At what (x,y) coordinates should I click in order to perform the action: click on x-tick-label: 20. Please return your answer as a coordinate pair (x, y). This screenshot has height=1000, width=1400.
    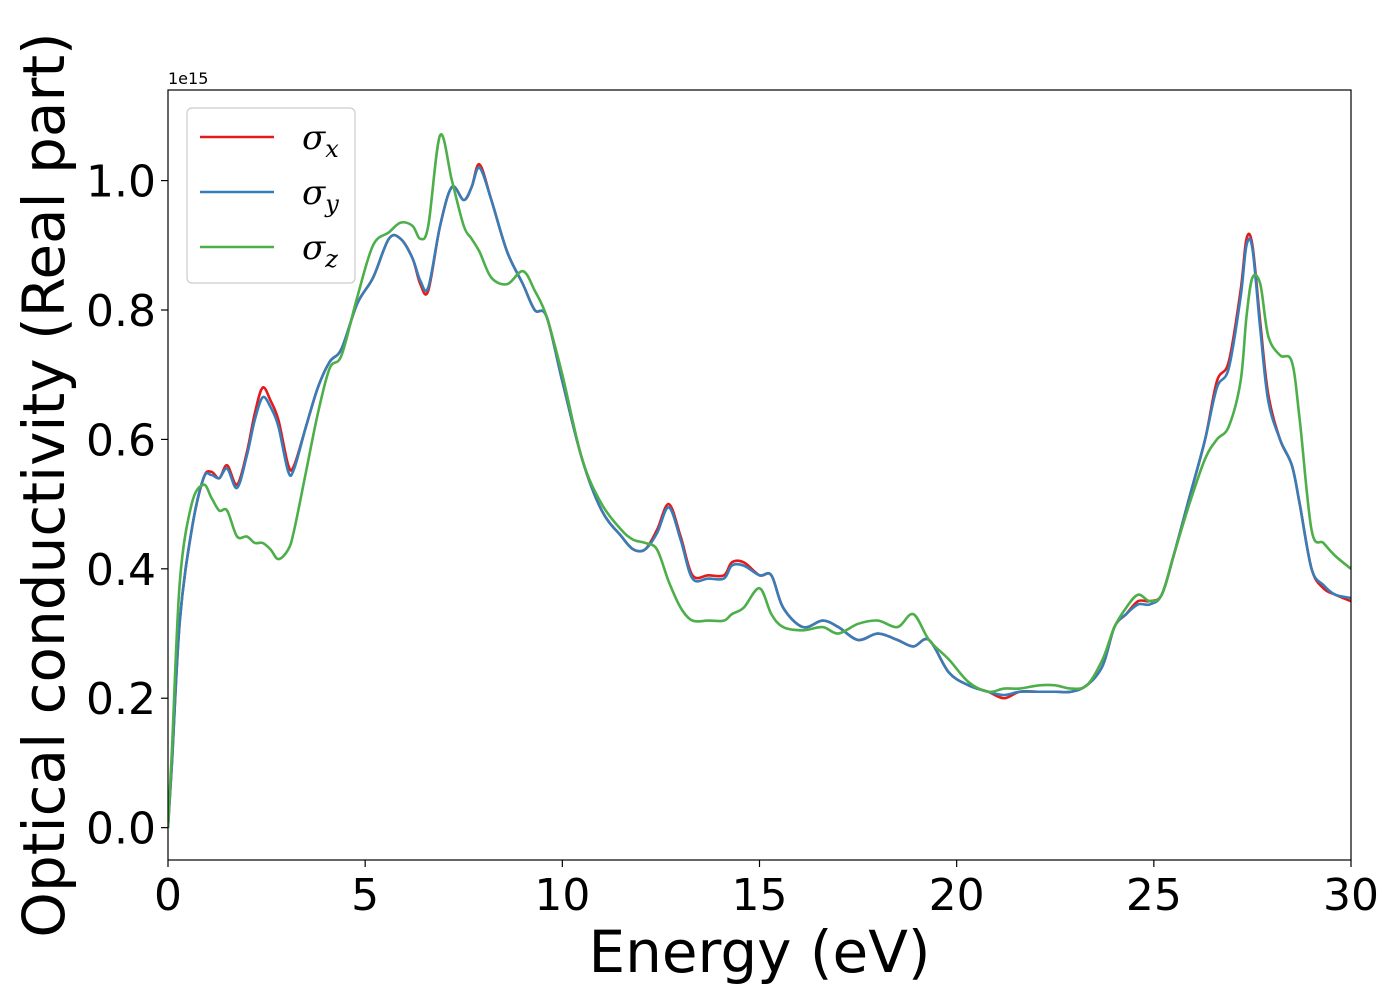
    Looking at the image, I should click on (957, 895).